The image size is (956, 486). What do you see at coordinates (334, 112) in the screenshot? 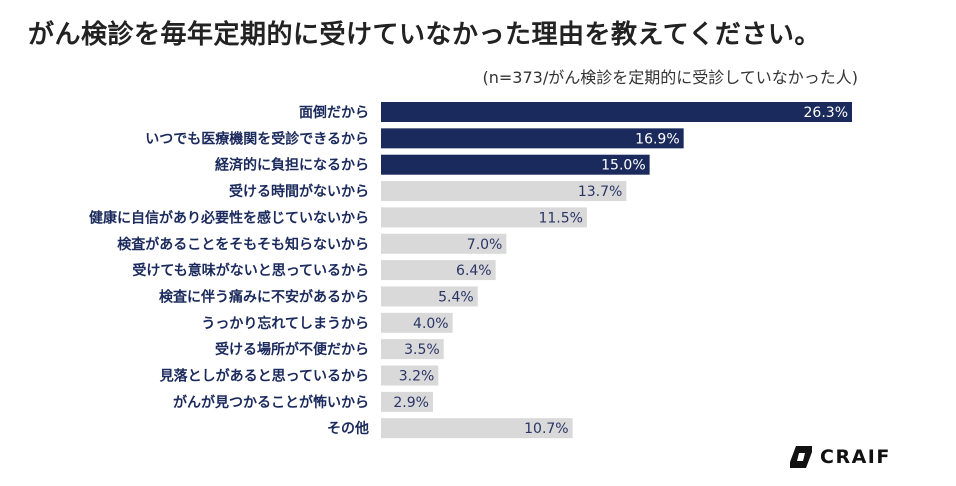
I see `category-label: 面倒だから` at bounding box center [334, 112].